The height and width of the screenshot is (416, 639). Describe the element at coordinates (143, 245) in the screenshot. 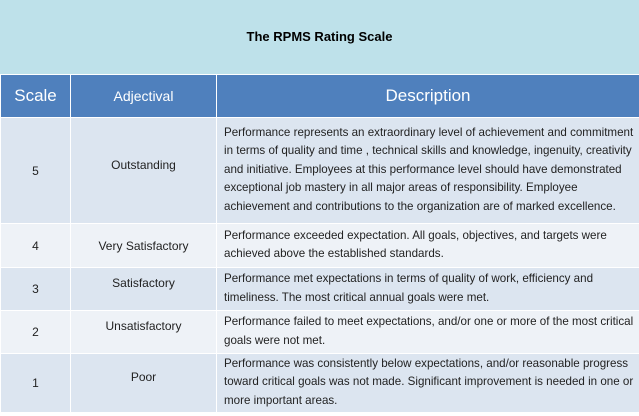

I see `adjectival-cell: Very Satisfactory` at that location.